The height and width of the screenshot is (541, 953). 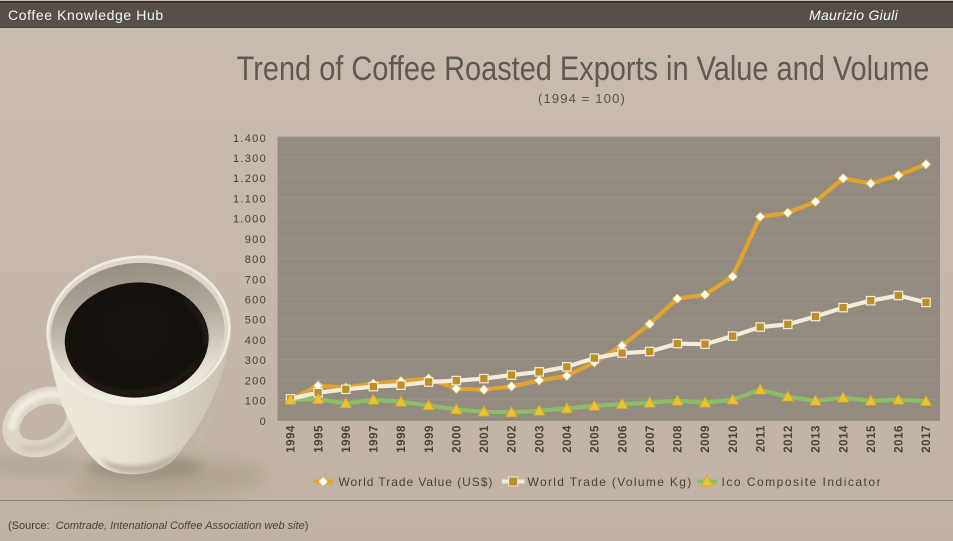 I want to click on svg-text: 1.000, so click(x=250, y=220).